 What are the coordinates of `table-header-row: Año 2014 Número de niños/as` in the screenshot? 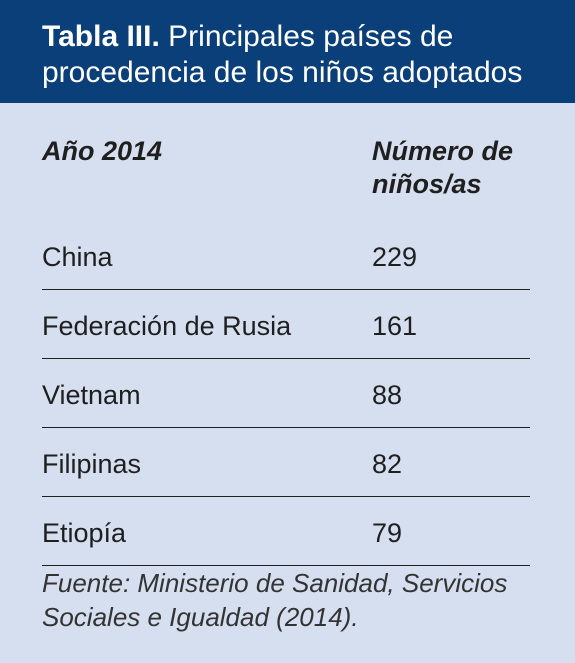 It's located at (286, 178).